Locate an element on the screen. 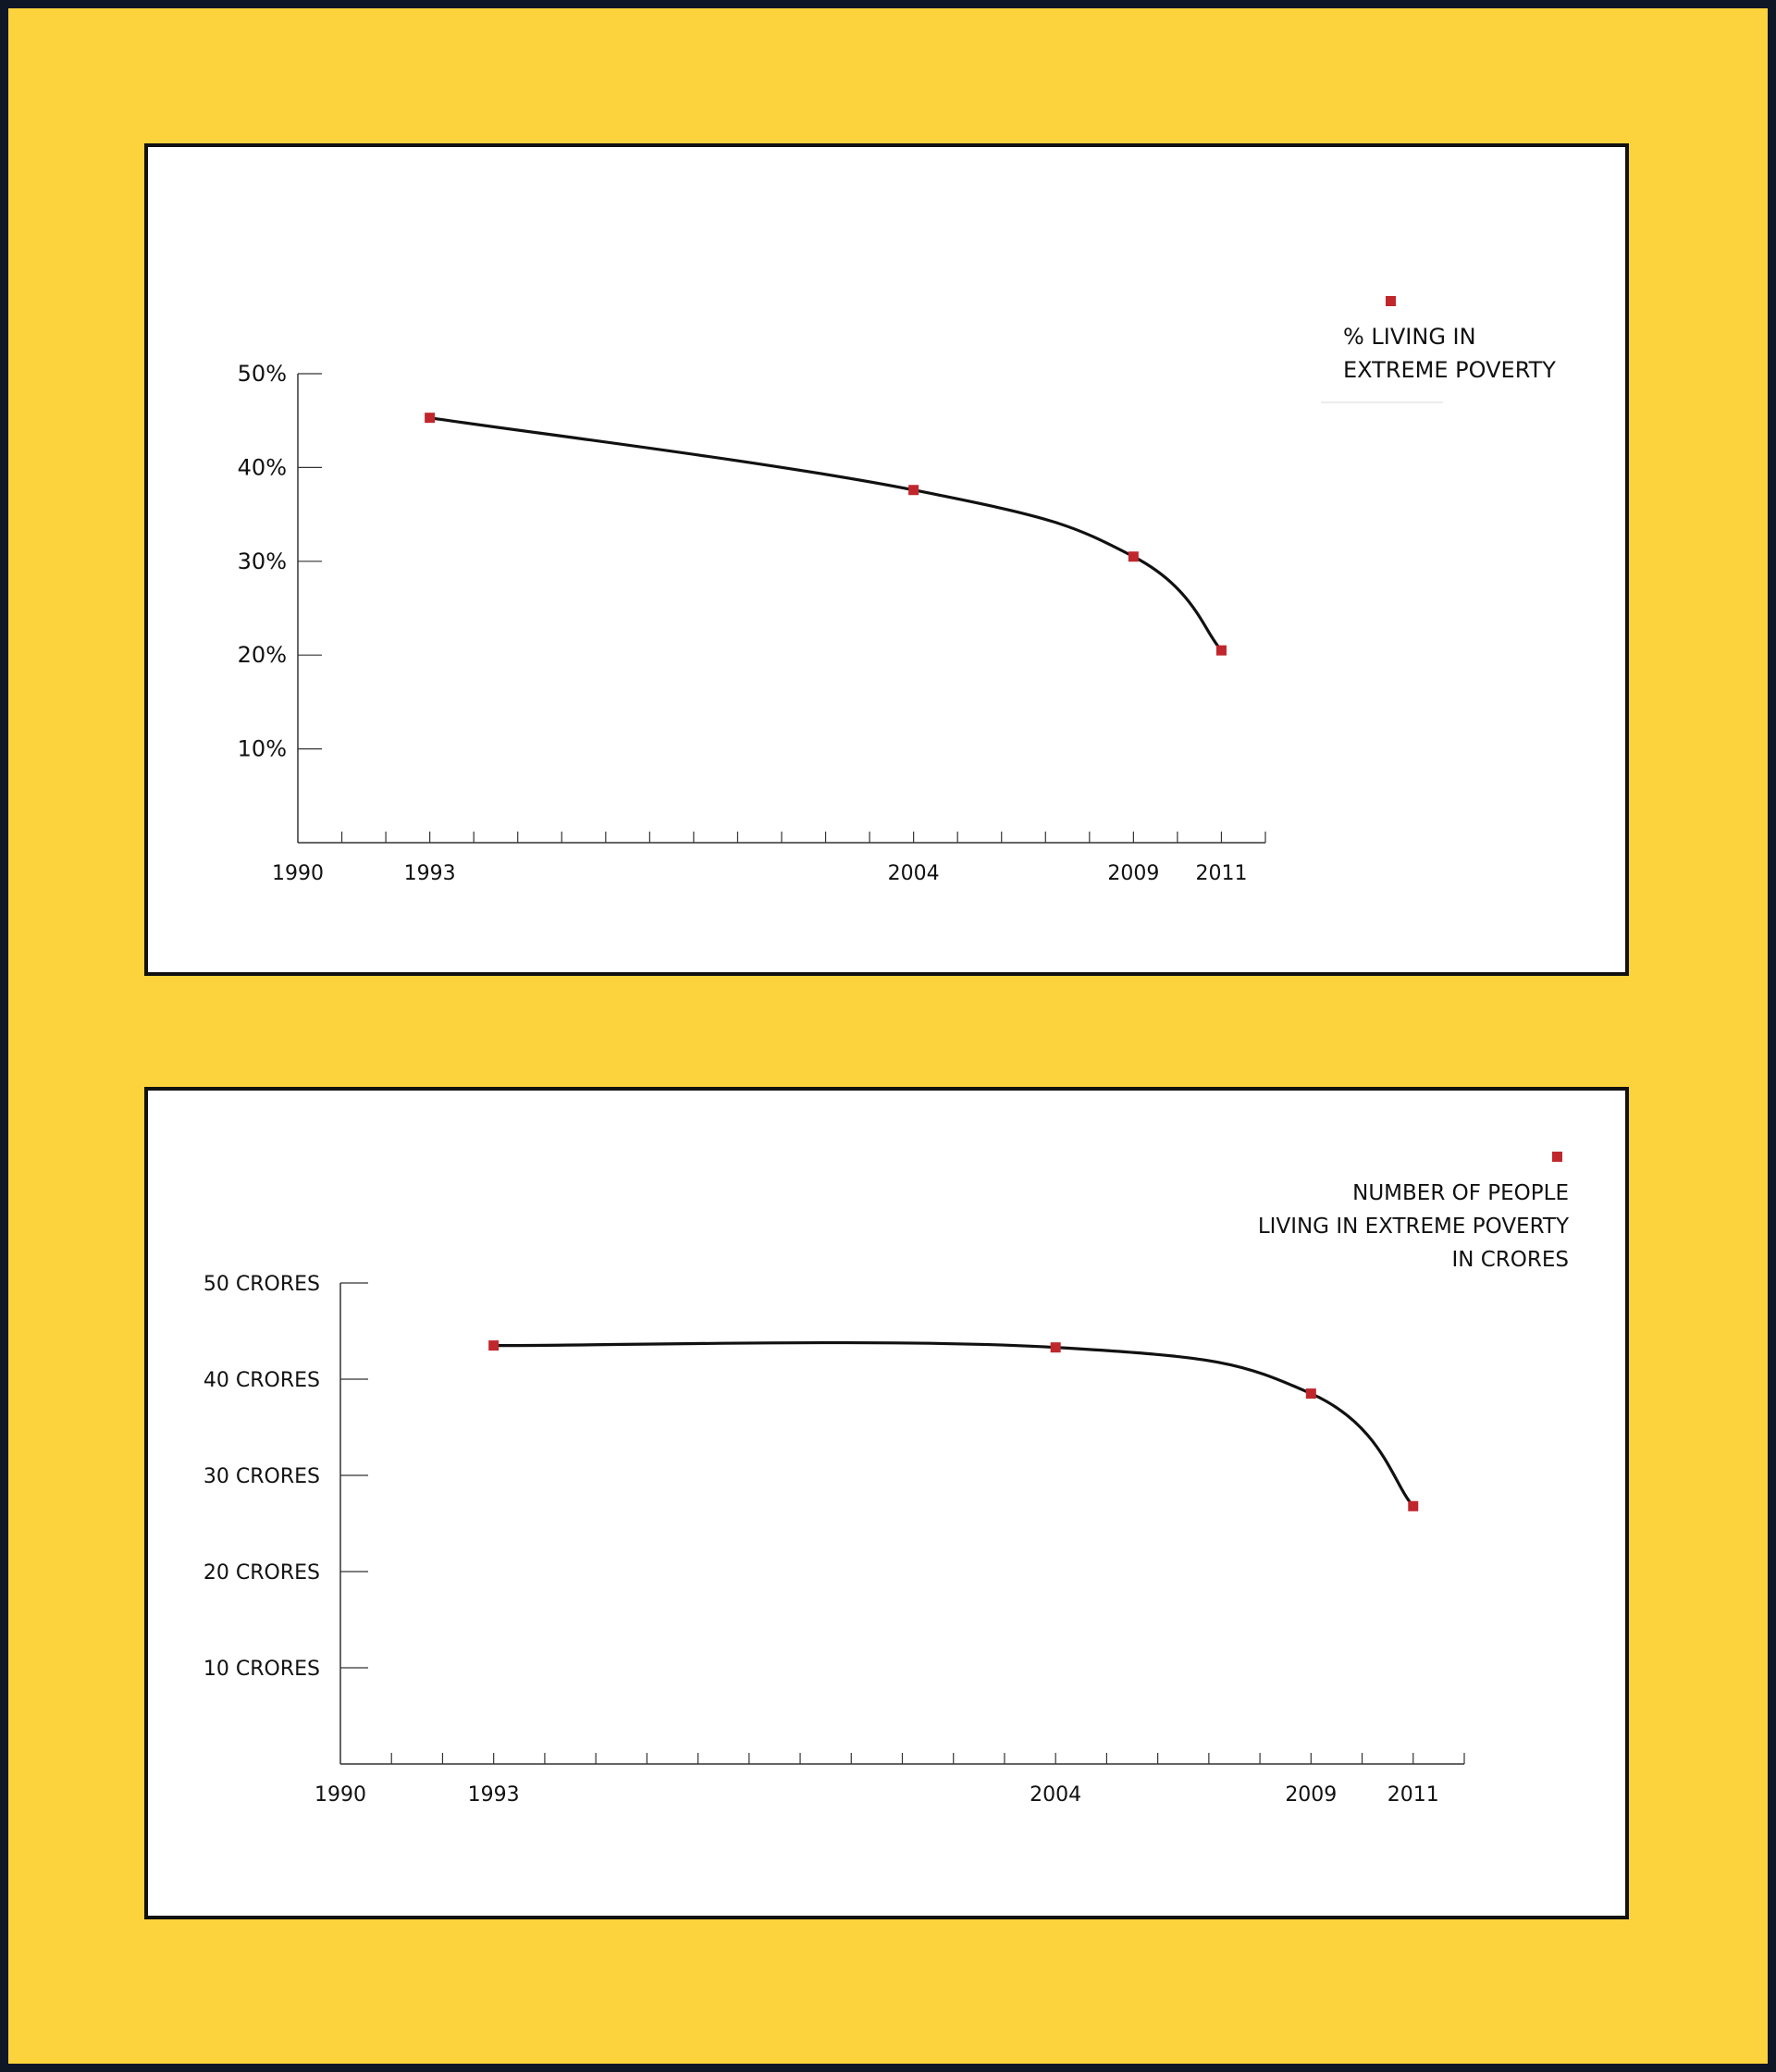 The height and width of the screenshot is (2072, 1776). legend-label: % LIVING IN is located at coordinates (1410, 337).